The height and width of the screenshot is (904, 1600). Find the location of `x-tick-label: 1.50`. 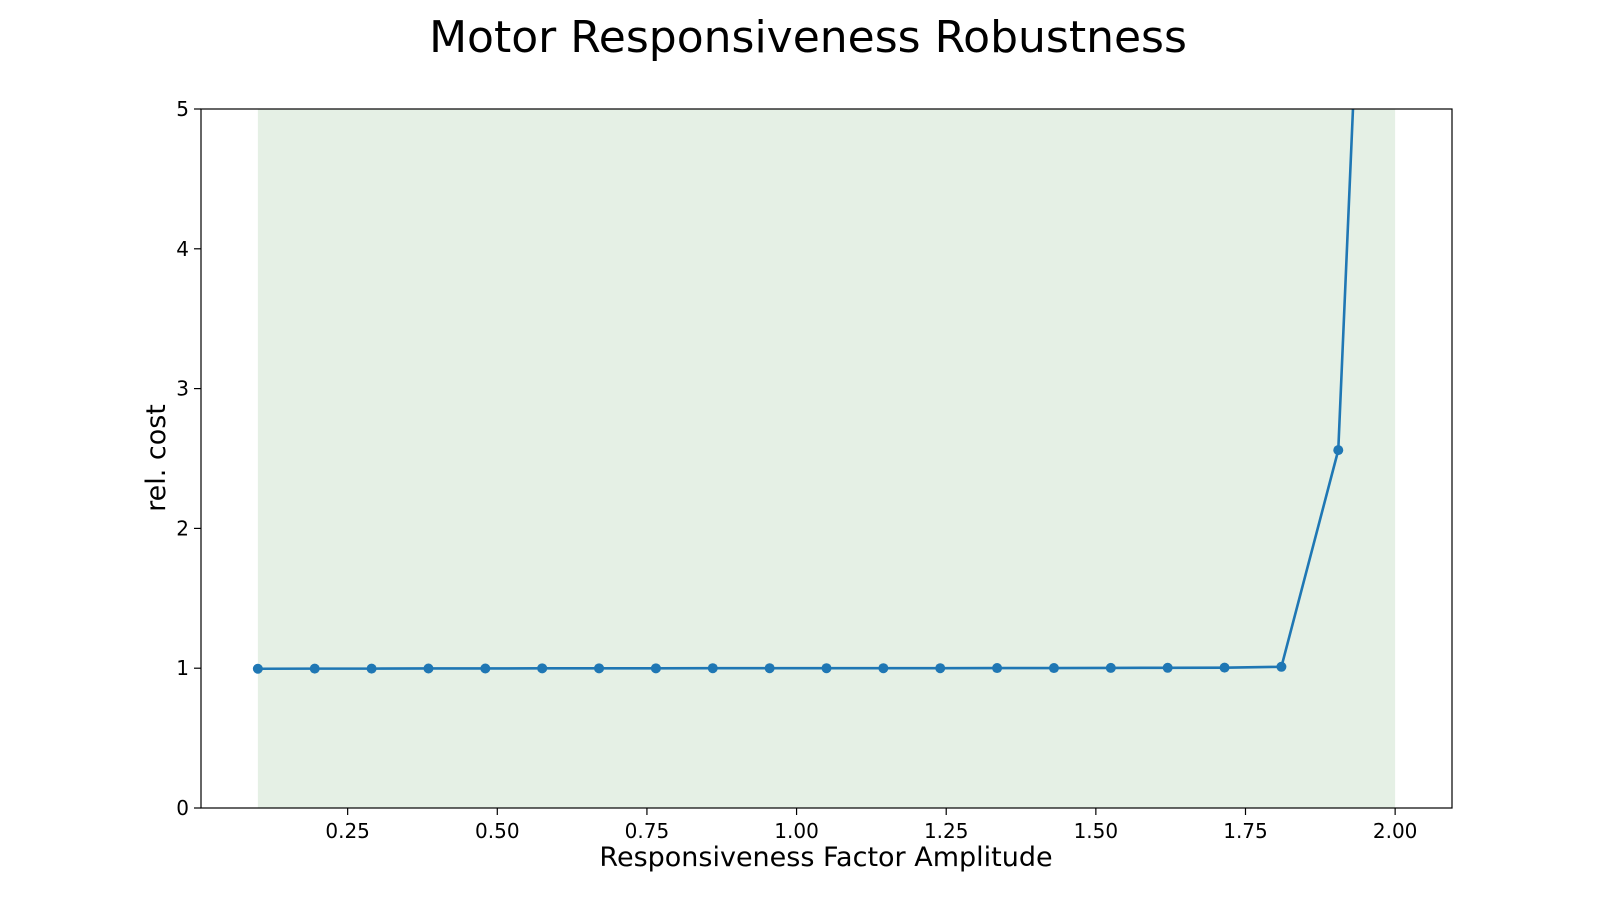

x-tick-label: 1.50 is located at coordinates (1096, 831).